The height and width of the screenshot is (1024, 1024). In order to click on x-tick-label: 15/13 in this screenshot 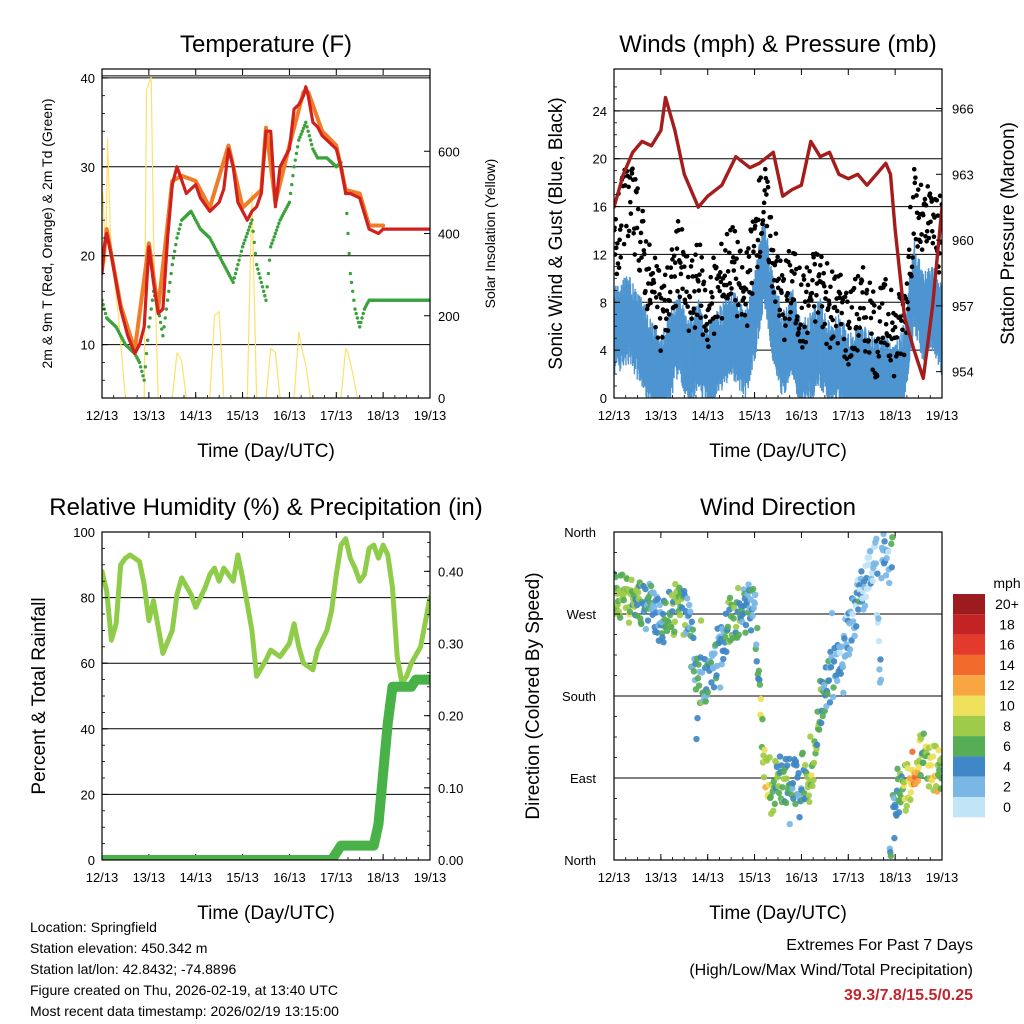, I will do `click(242, 415)`.